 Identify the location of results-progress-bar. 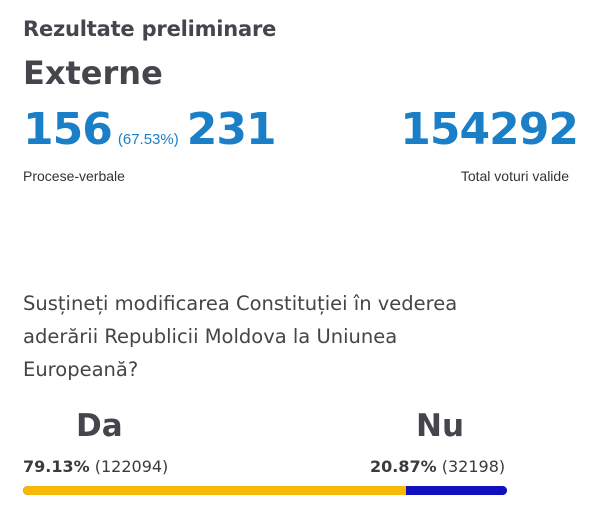
(265, 490).